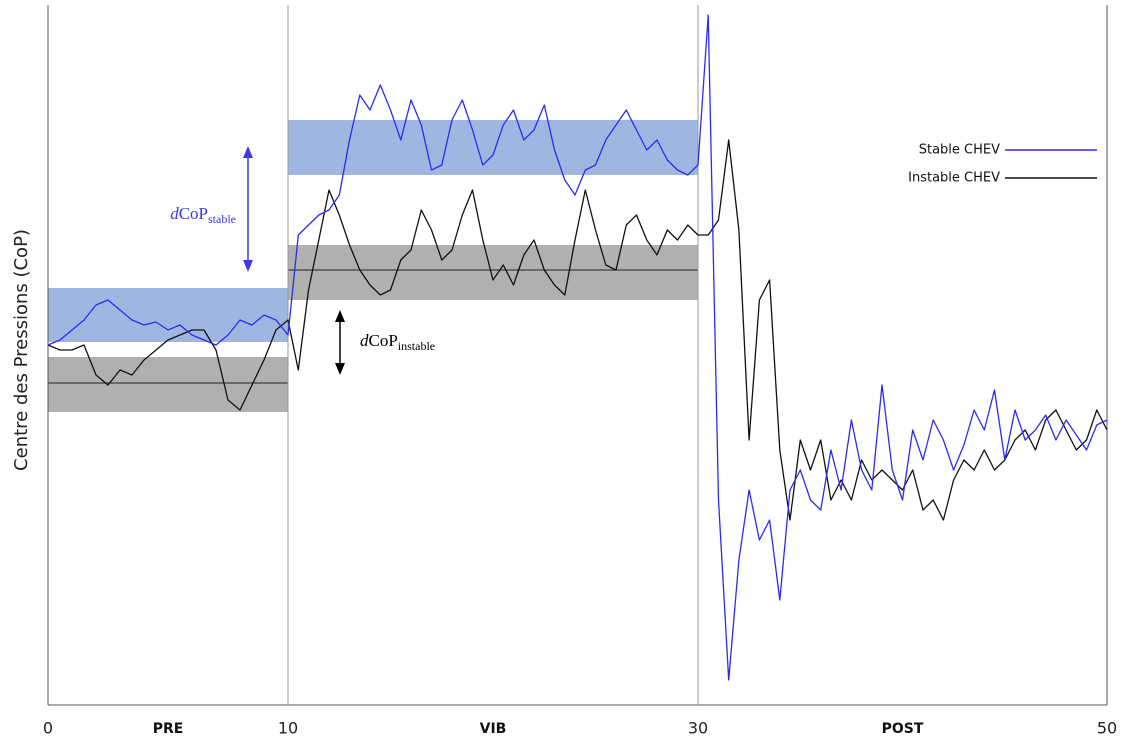 The height and width of the screenshot is (740, 1122). I want to click on annotation: dCoPstable, so click(203, 215).